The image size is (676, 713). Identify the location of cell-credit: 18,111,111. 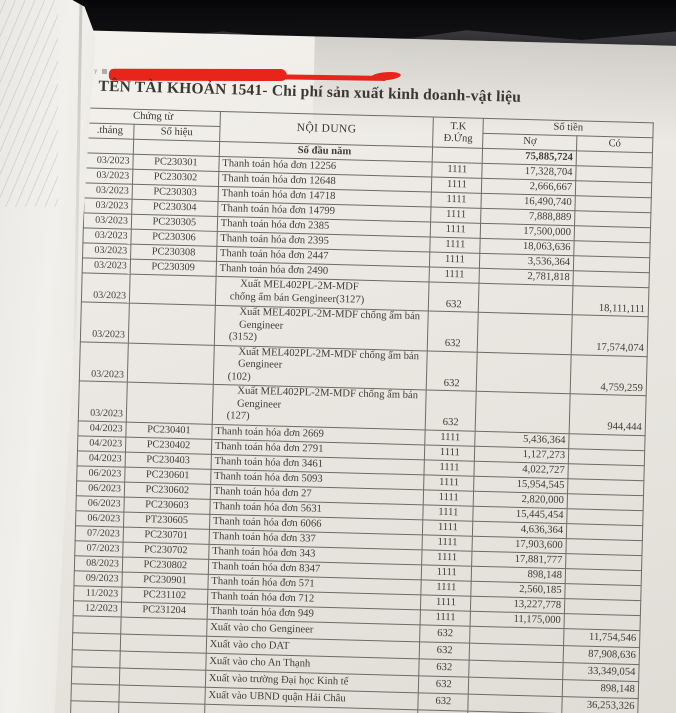
(610, 301).